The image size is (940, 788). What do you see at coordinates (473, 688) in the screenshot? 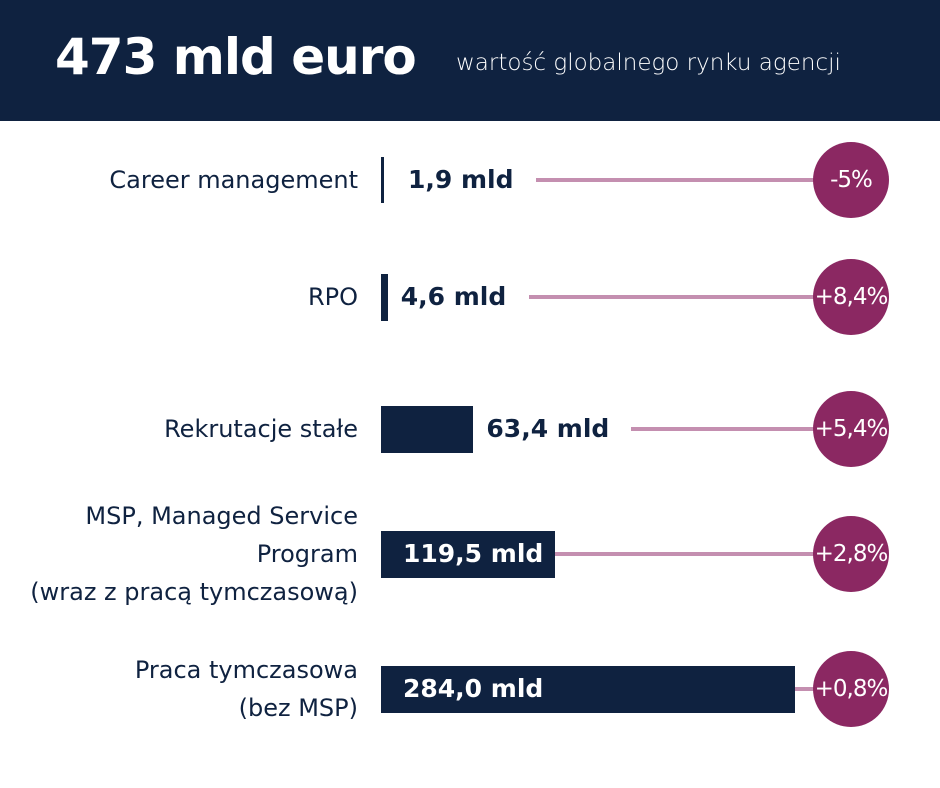
I see `value-label: 284,0 mld` at bounding box center [473, 688].